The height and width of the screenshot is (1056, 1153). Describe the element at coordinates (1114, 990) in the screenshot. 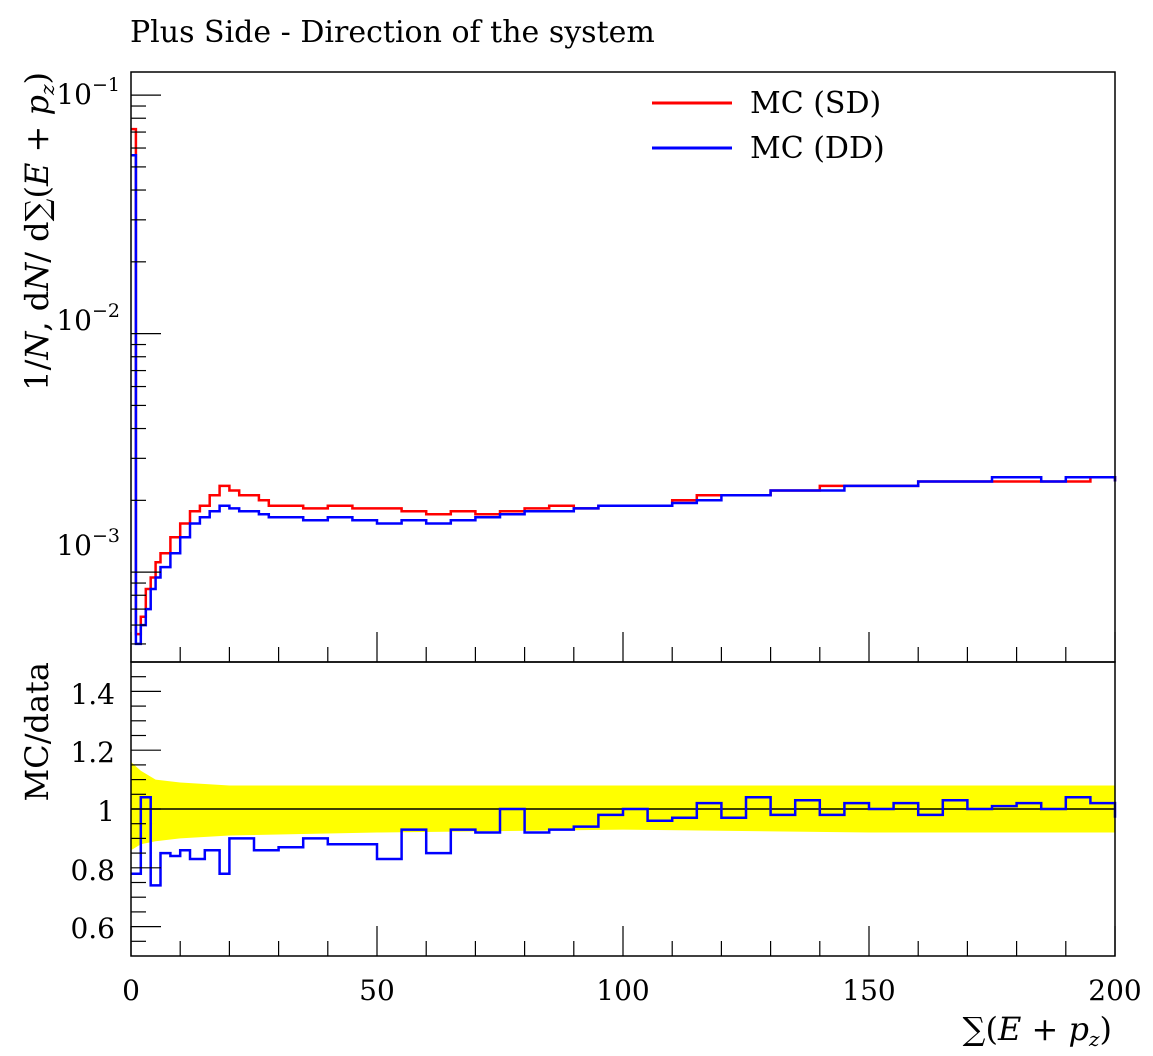

I see `x-tick-200: 200` at that location.